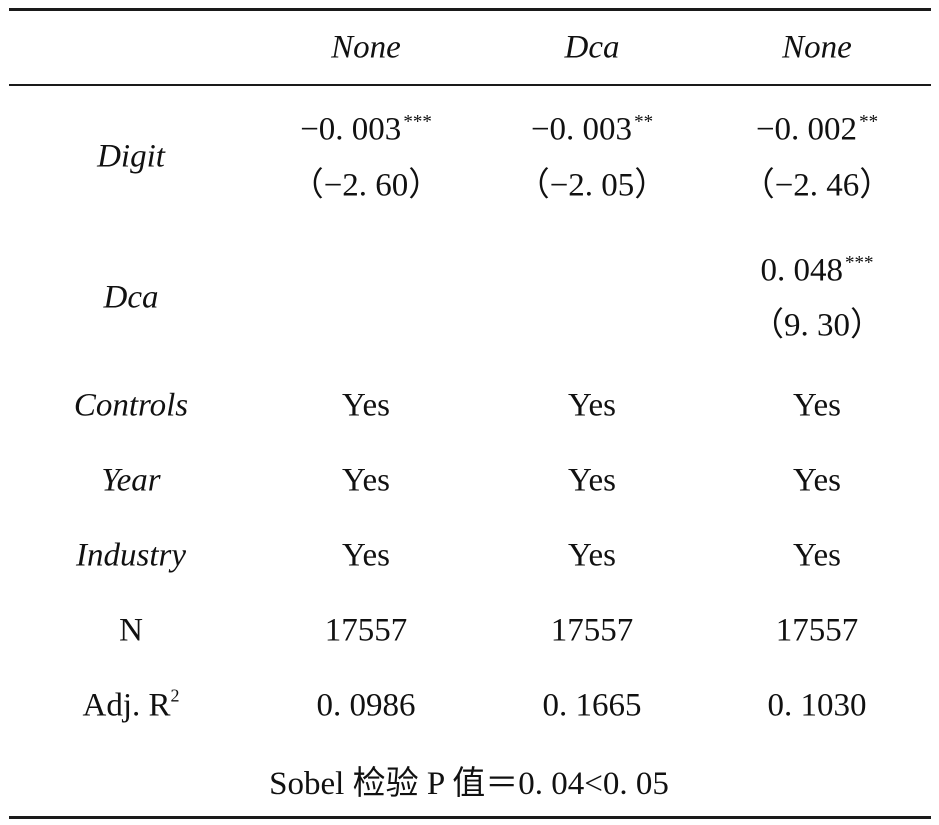 This screenshot has height=825, width=939. Describe the element at coordinates (817, 325) in the screenshot. I see `dca-tstat-col4: （9. 30）` at that location.